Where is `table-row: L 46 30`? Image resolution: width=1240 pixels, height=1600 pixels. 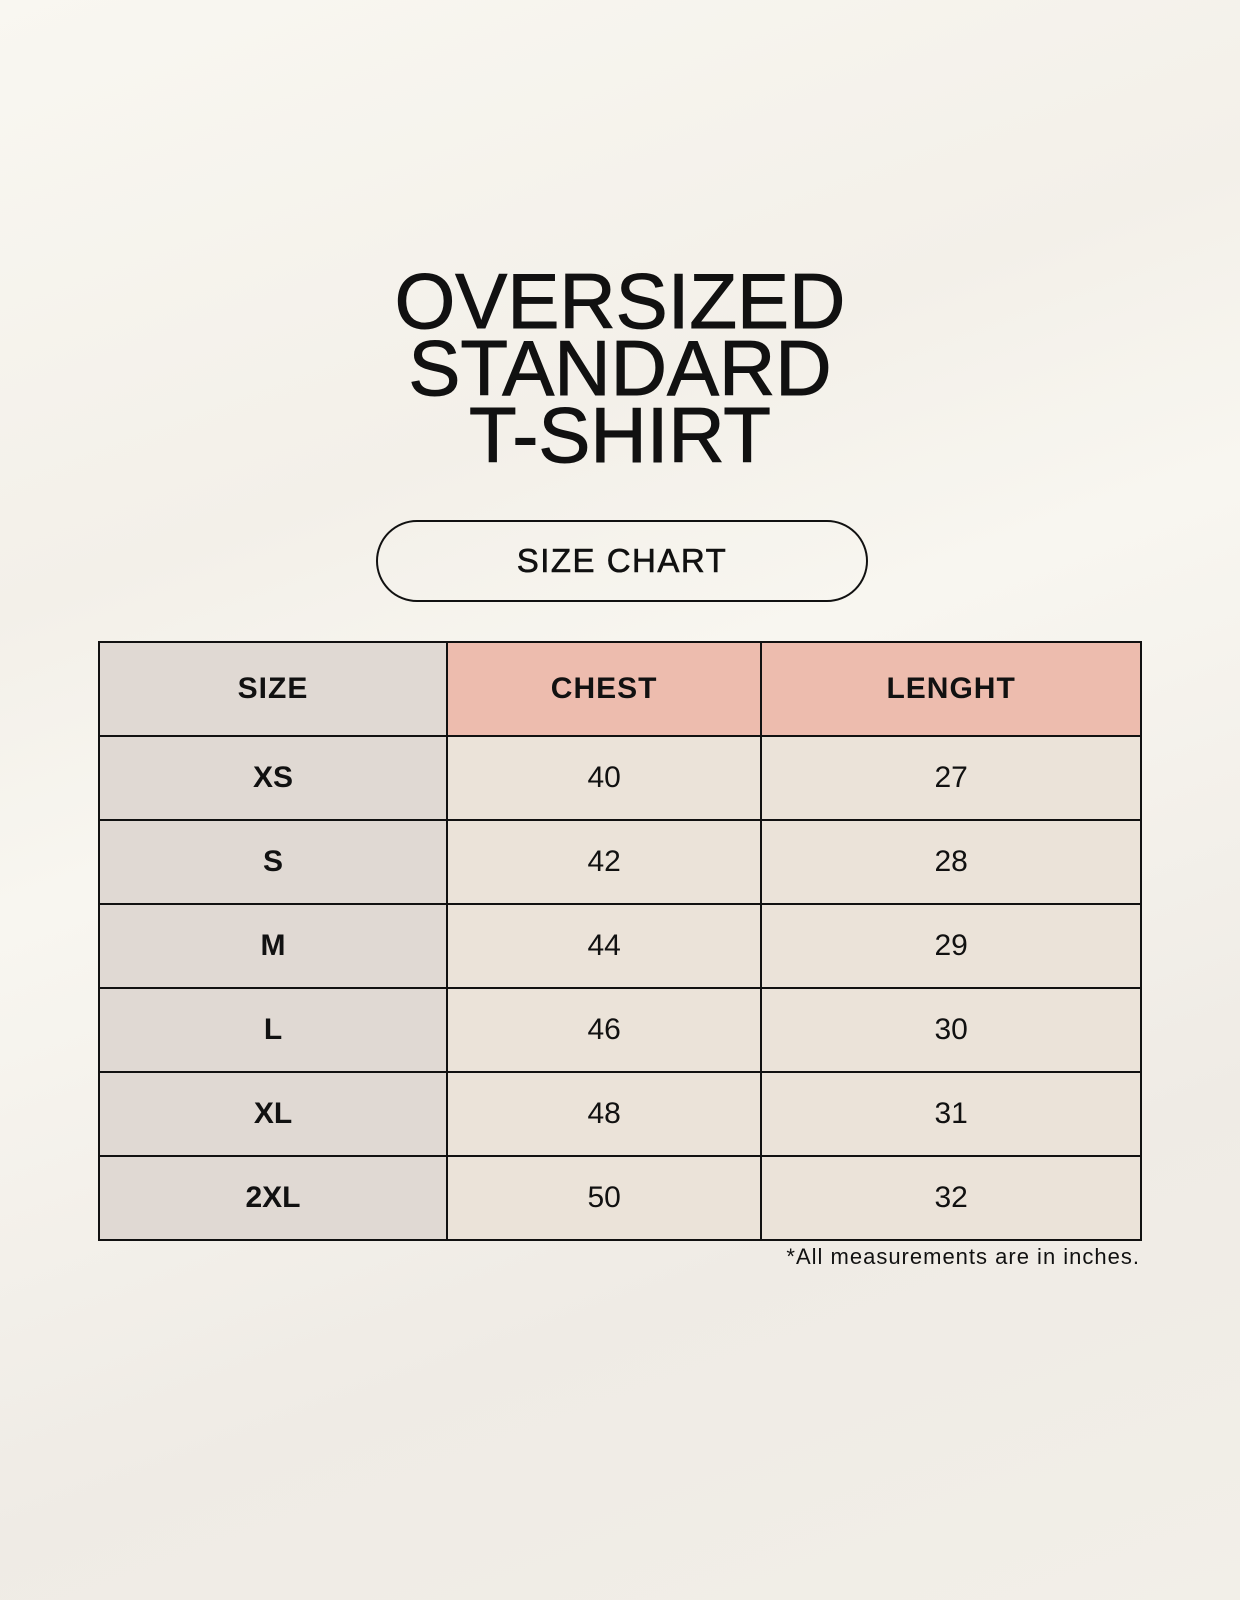 table-row: L 46 30 is located at coordinates (620, 1030).